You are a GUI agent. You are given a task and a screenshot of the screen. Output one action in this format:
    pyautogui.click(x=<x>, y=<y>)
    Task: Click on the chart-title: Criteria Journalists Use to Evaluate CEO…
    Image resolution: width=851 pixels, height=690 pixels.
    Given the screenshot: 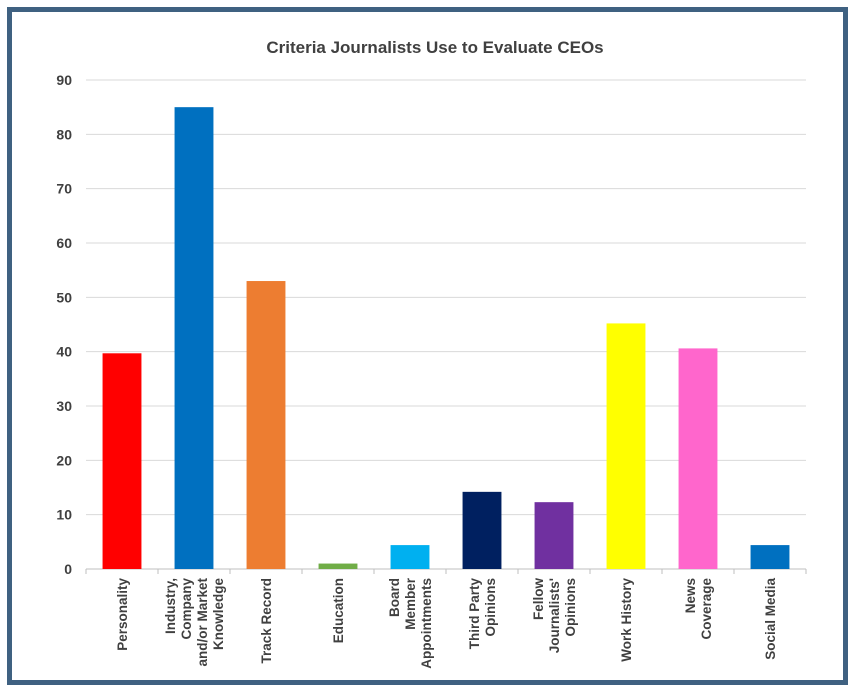 What is the action you would take?
    pyautogui.click(x=434, y=47)
    